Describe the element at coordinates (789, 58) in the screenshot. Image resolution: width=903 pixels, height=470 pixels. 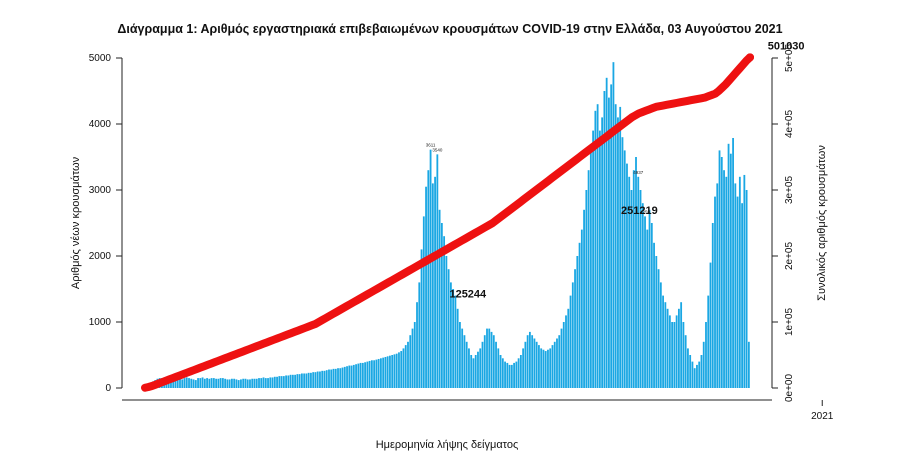
I see `y2-tick-label: 5e+05` at that location.